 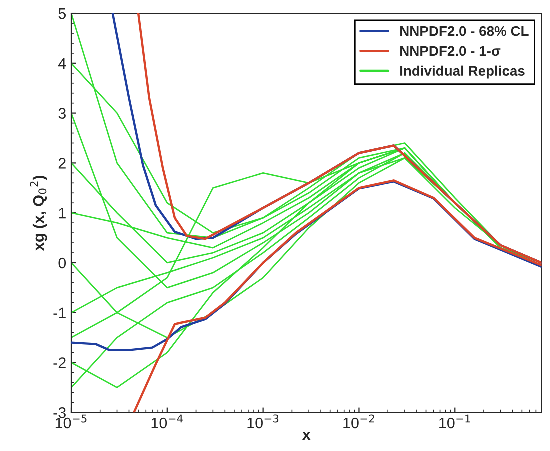 What do you see at coordinates (39, 213) in the screenshot?
I see `y-axis-title: xg (x, Q$_{0}$$^{2}$)` at bounding box center [39, 213].